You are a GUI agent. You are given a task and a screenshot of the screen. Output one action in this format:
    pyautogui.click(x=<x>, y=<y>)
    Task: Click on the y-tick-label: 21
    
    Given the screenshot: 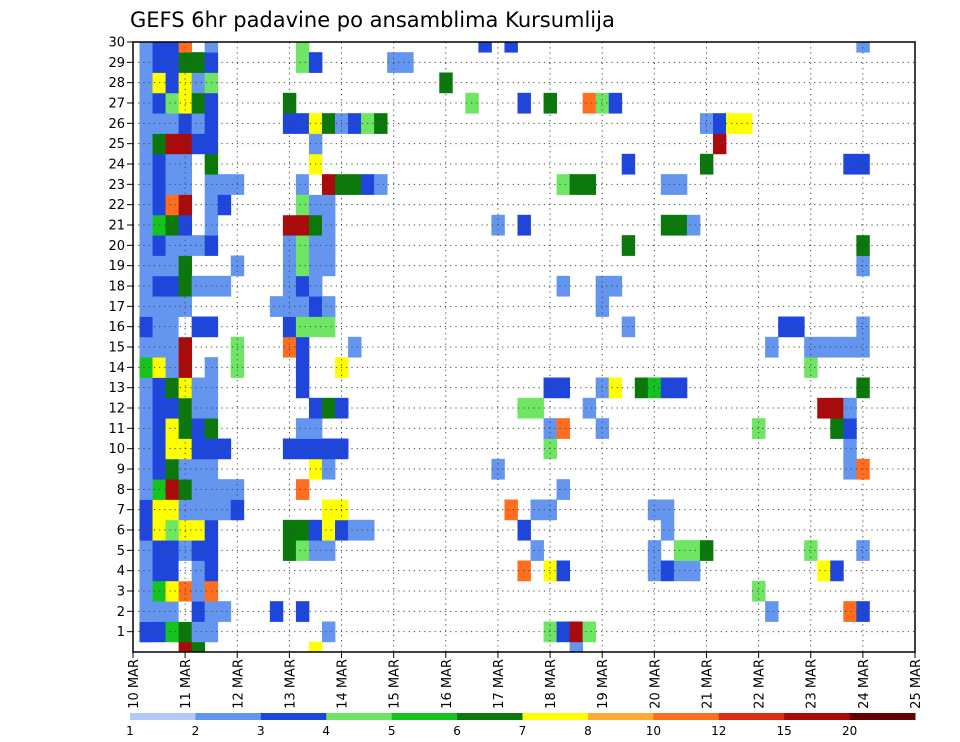 What is the action you would take?
    pyautogui.click(x=116, y=226)
    